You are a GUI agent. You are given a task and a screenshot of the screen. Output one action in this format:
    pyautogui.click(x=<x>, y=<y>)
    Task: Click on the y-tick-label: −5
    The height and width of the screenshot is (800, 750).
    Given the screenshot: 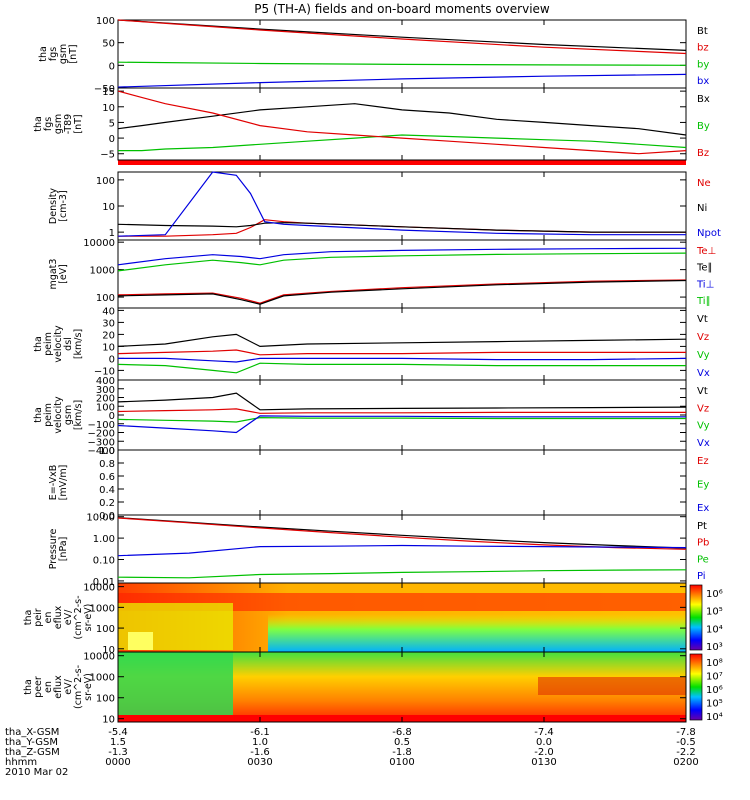 What is the action you would take?
    pyautogui.click(x=107, y=155)
    